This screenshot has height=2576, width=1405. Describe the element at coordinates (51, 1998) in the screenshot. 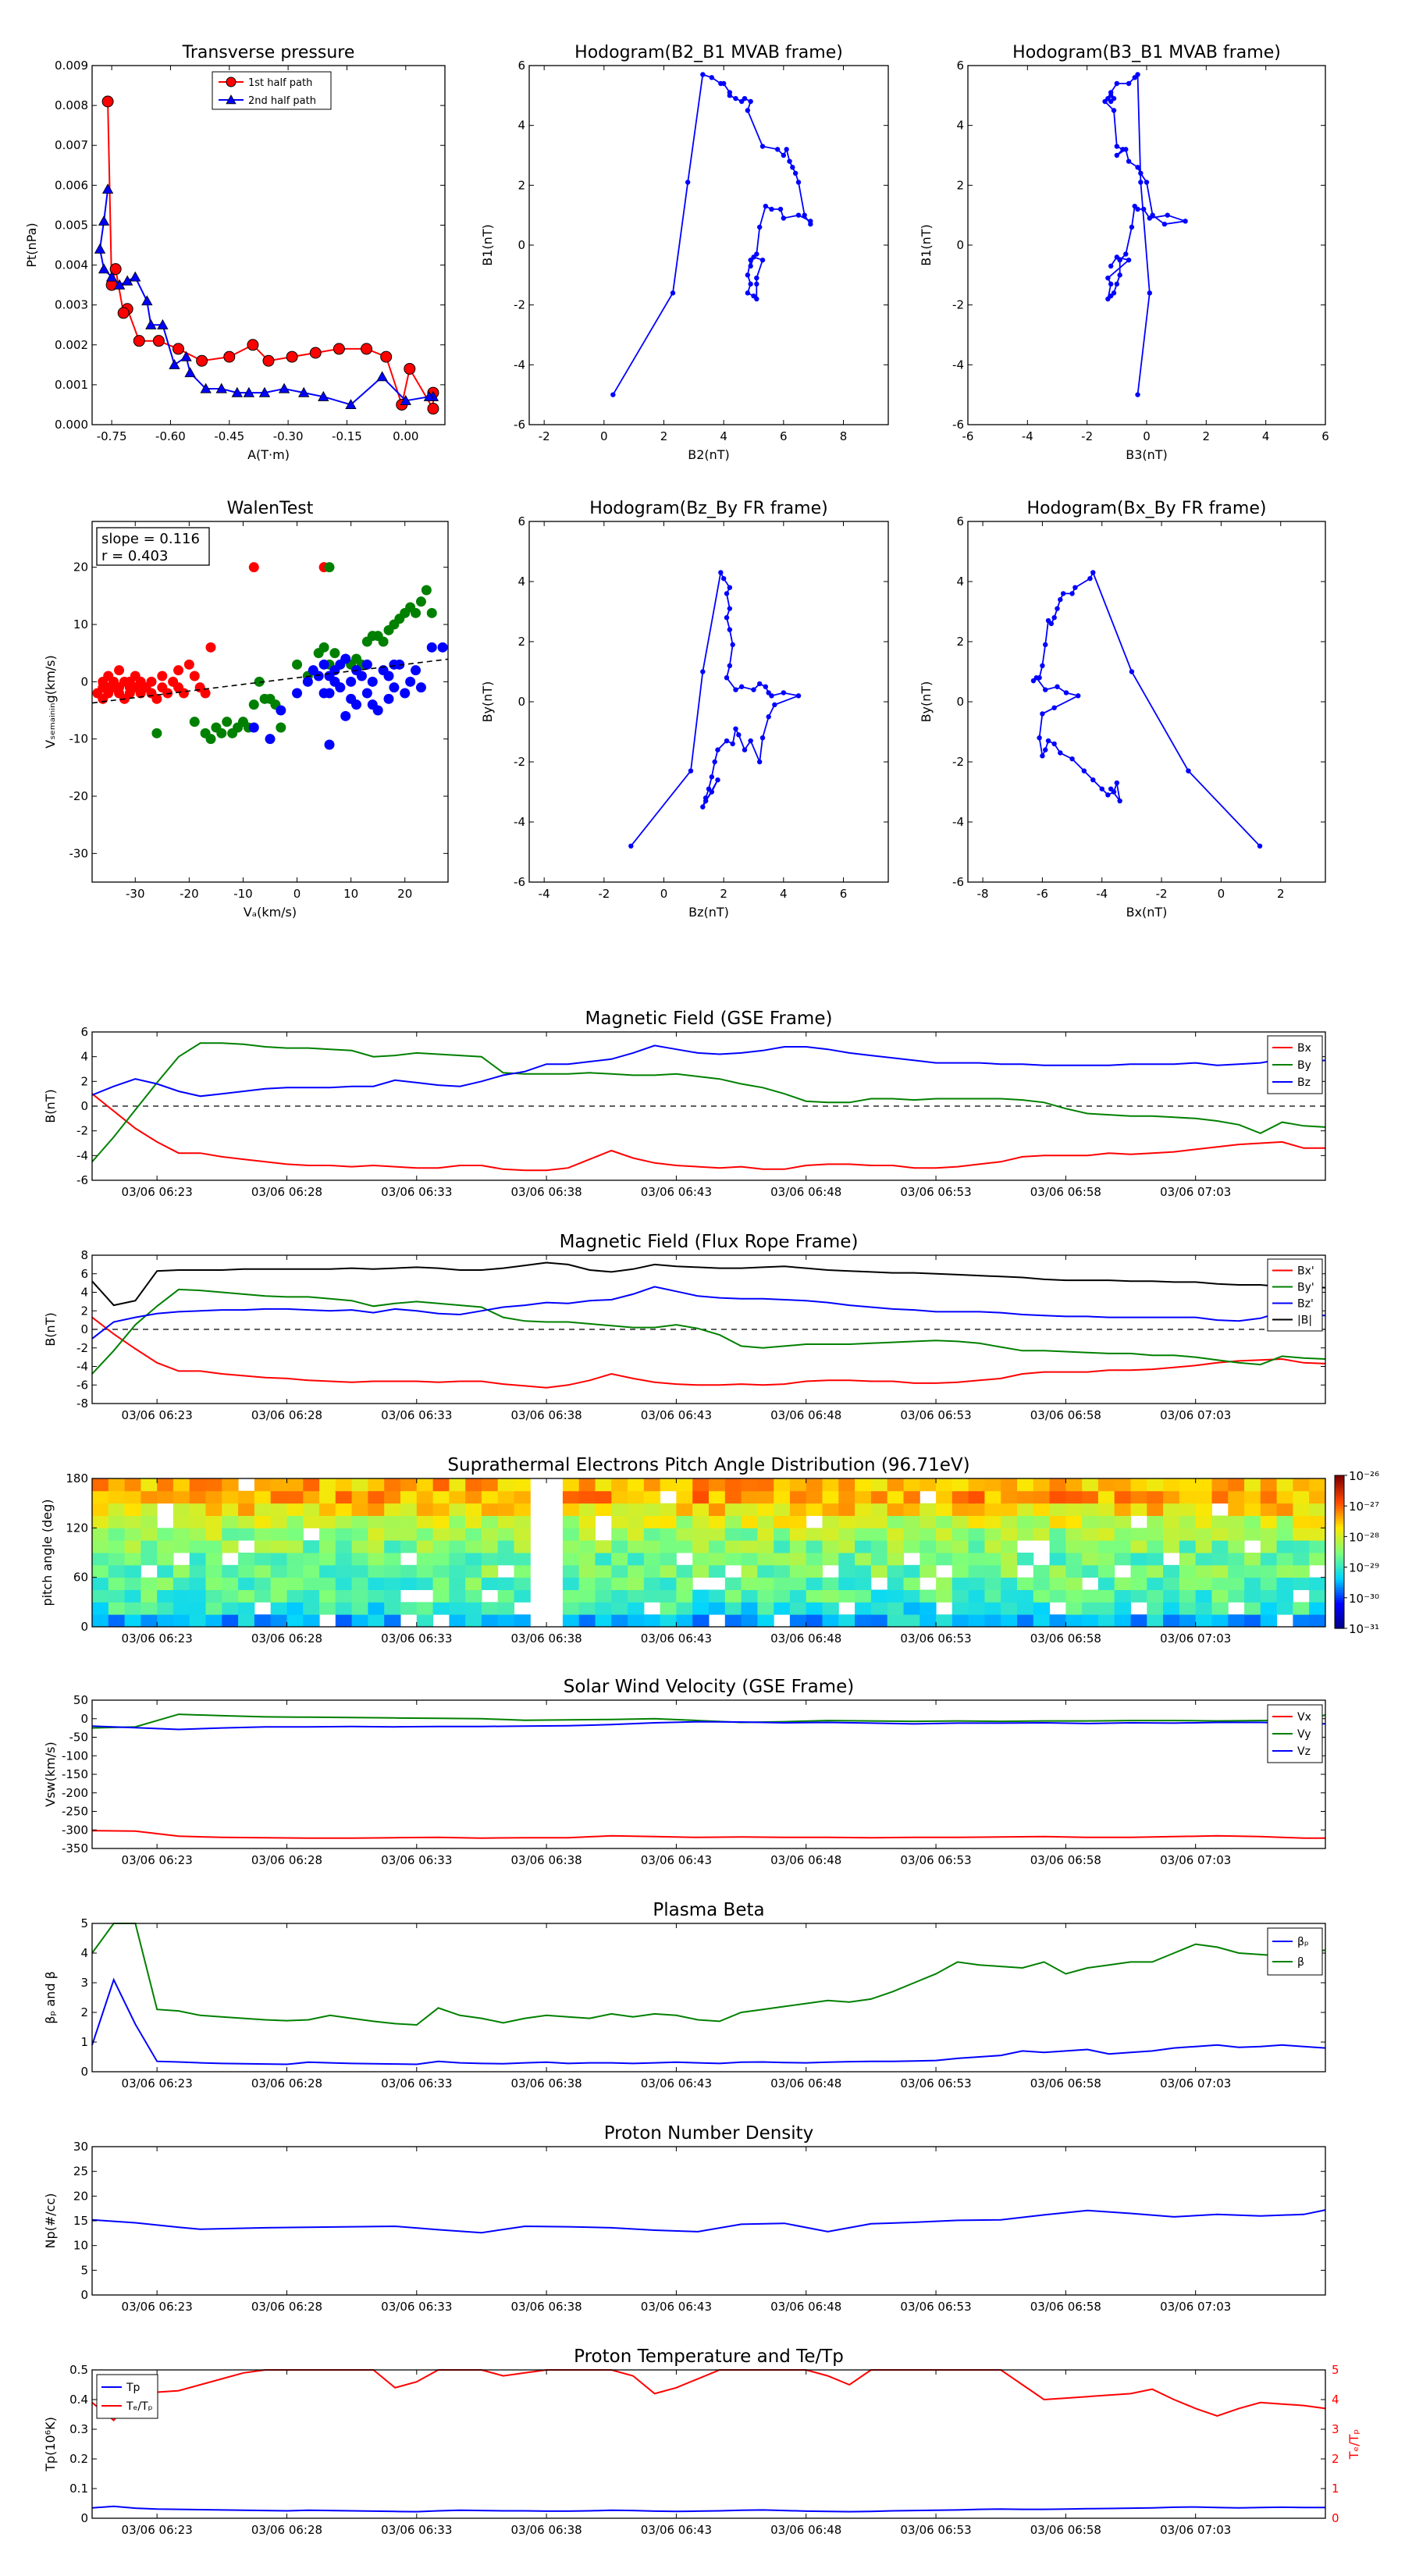

I see `y-axis-label: βₚ and β` at that location.